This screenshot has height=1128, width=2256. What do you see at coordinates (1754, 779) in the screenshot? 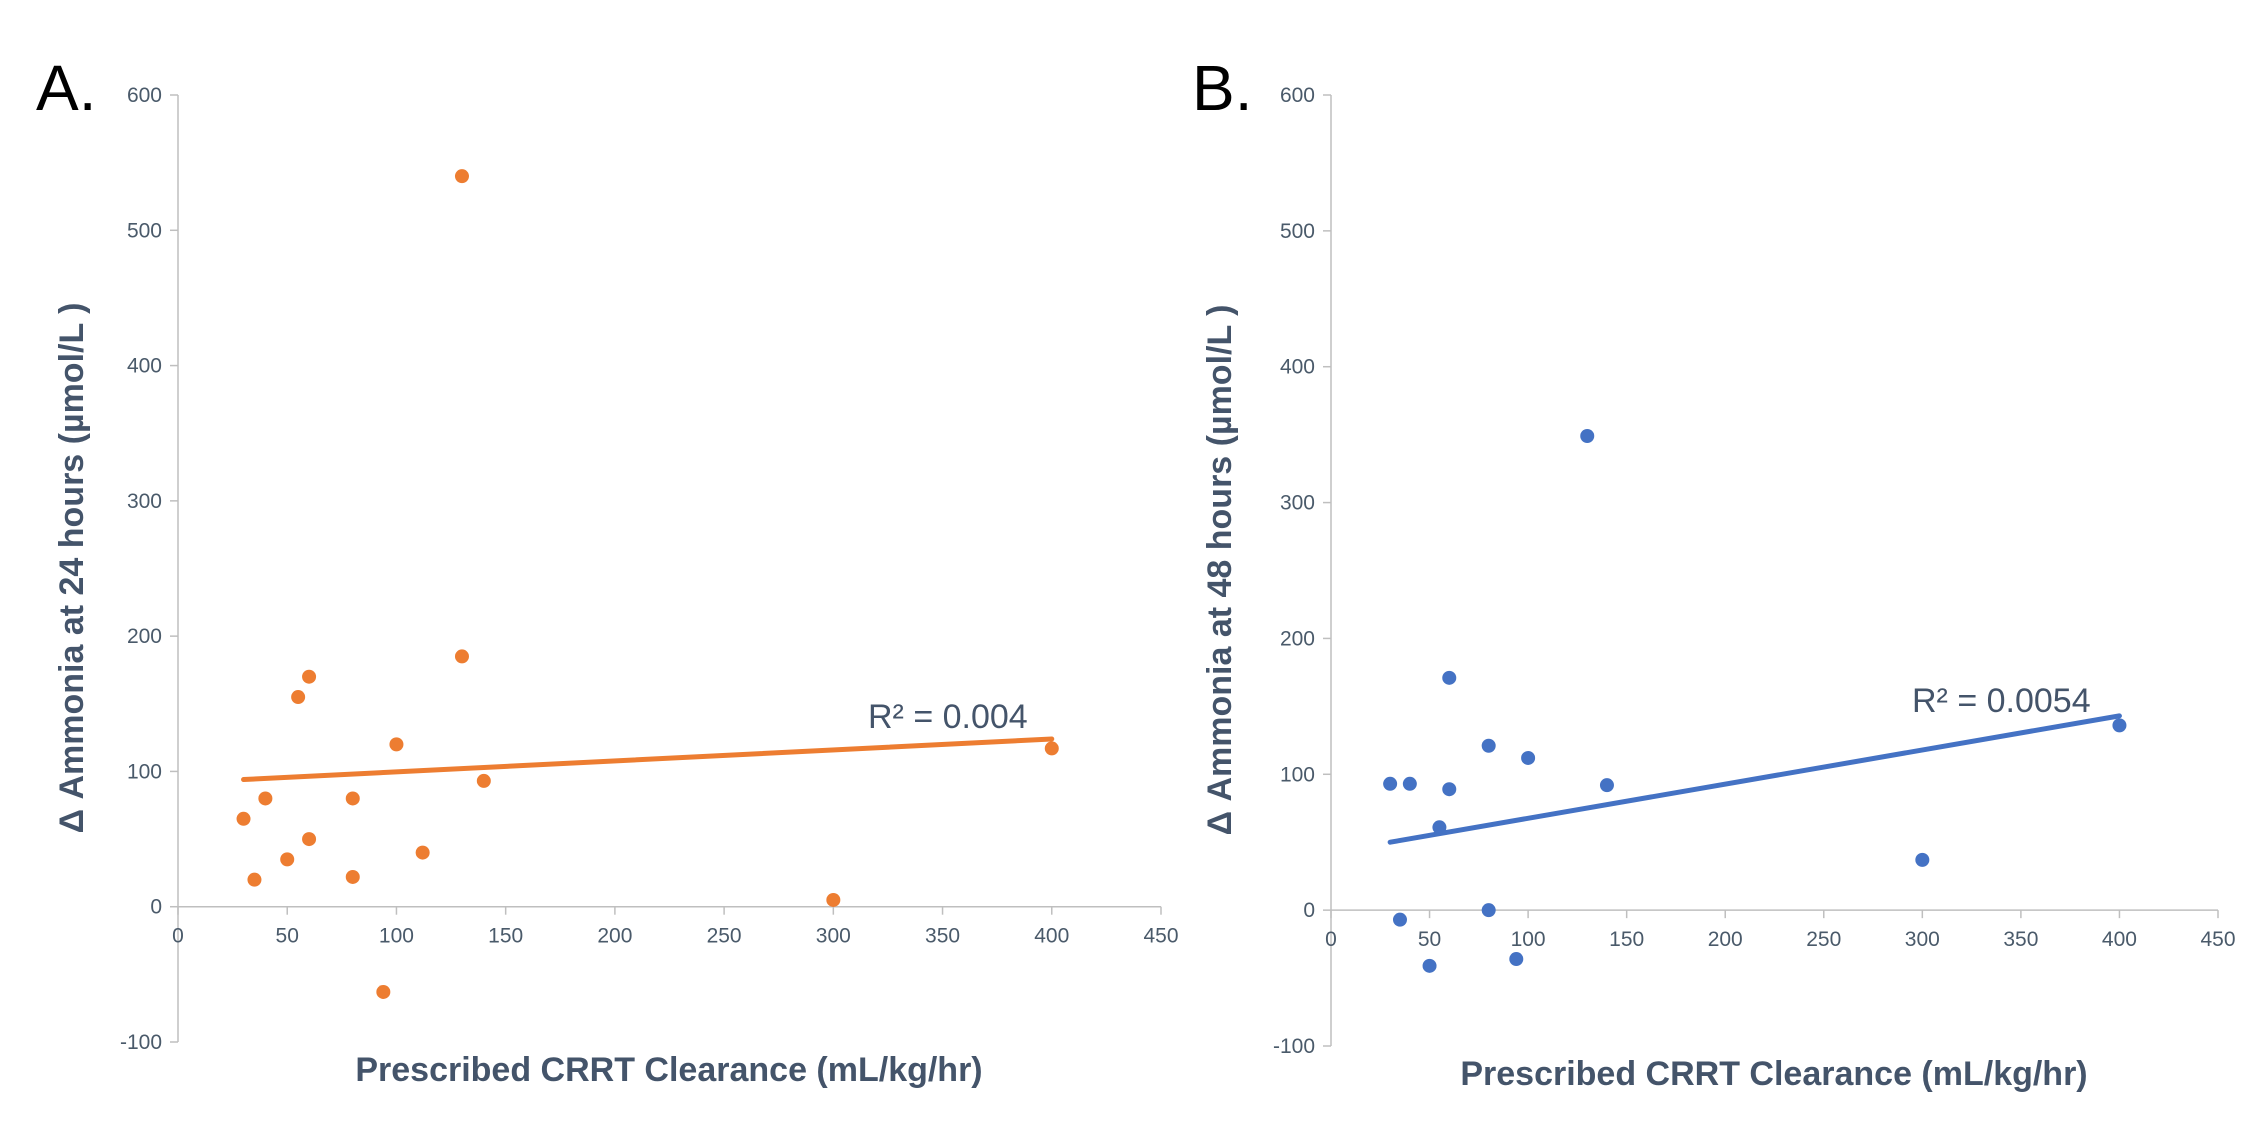
I see `chart-b-trendline` at bounding box center [1754, 779].